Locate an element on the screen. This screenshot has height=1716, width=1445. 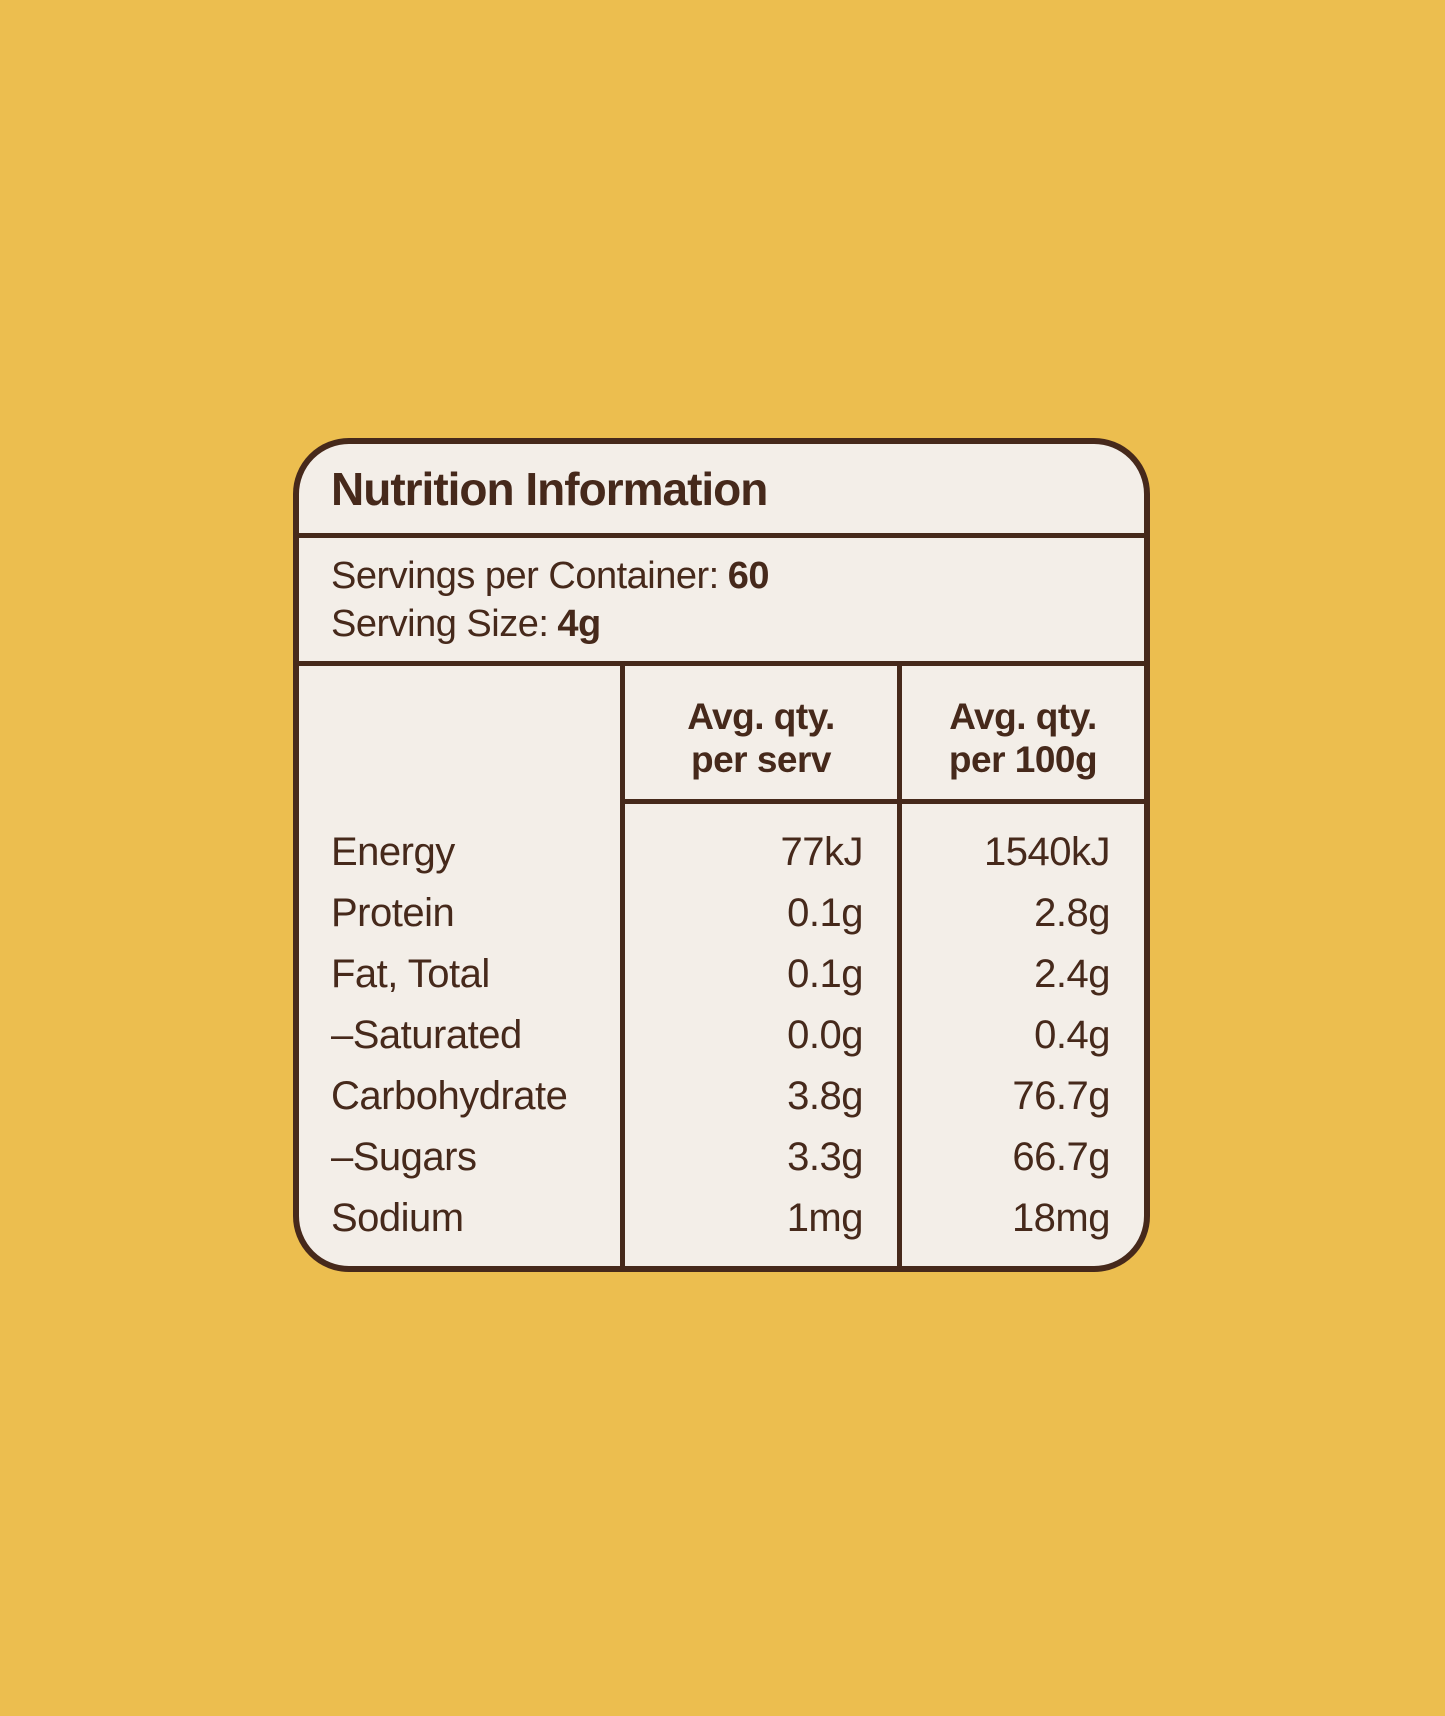
row-label-sugars: –Sugars is located at coordinates (404, 1157).